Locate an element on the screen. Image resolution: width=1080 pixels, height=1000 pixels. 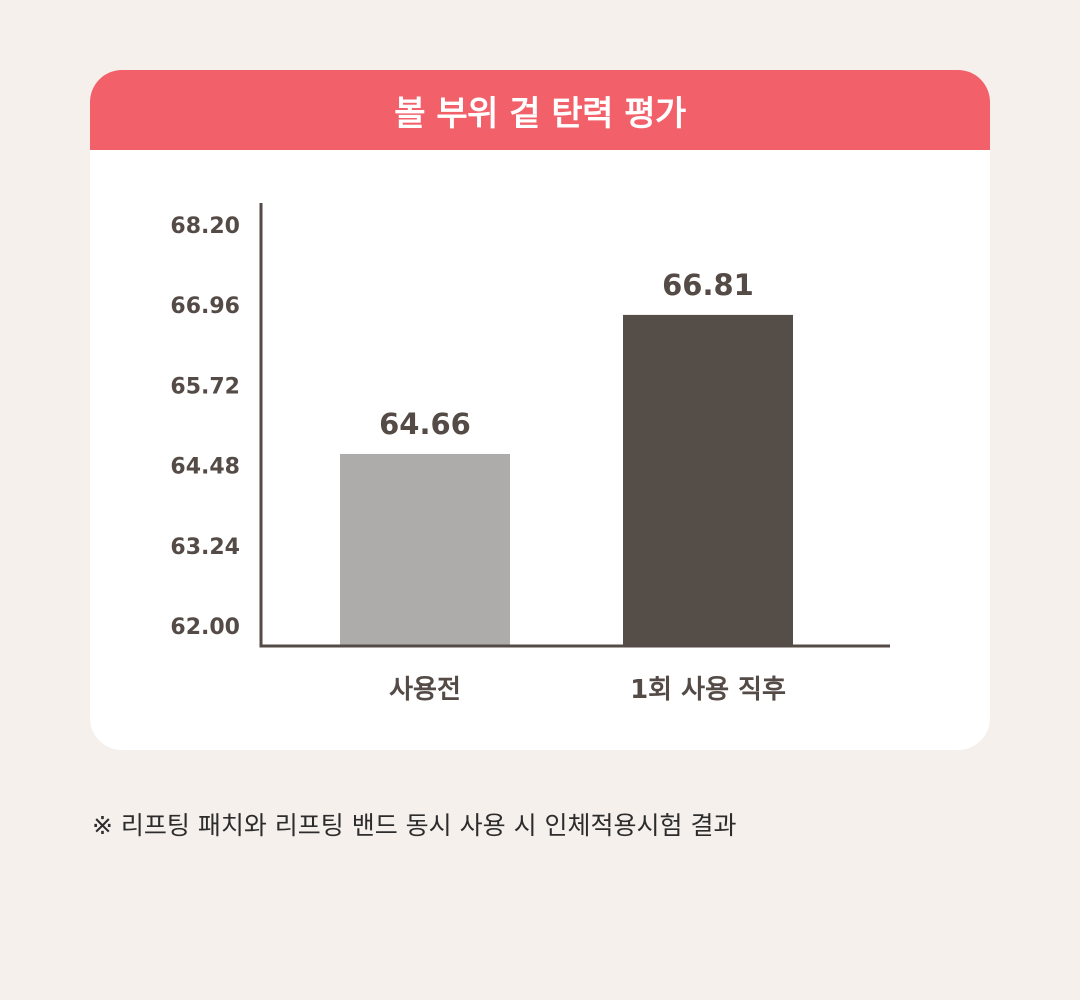
footnote: ※ 리프팅 패치와 리프팅 밴드 동시 사용 시 인체적용시험 결과 is located at coordinates (414, 825).